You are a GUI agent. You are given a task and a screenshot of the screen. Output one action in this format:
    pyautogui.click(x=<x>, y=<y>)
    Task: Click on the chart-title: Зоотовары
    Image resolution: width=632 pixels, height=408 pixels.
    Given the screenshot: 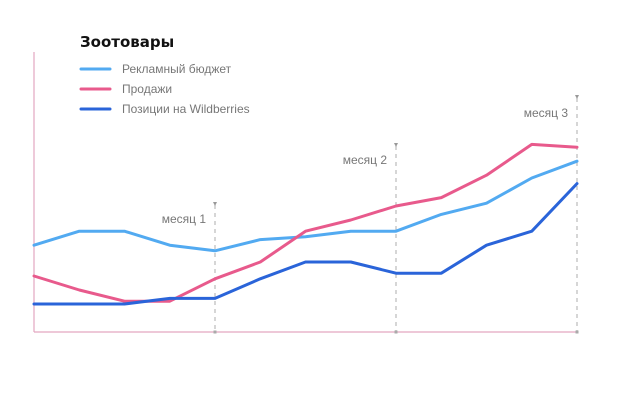 What is the action you would take?
    pyautogui.click(x=127, y=42)
    